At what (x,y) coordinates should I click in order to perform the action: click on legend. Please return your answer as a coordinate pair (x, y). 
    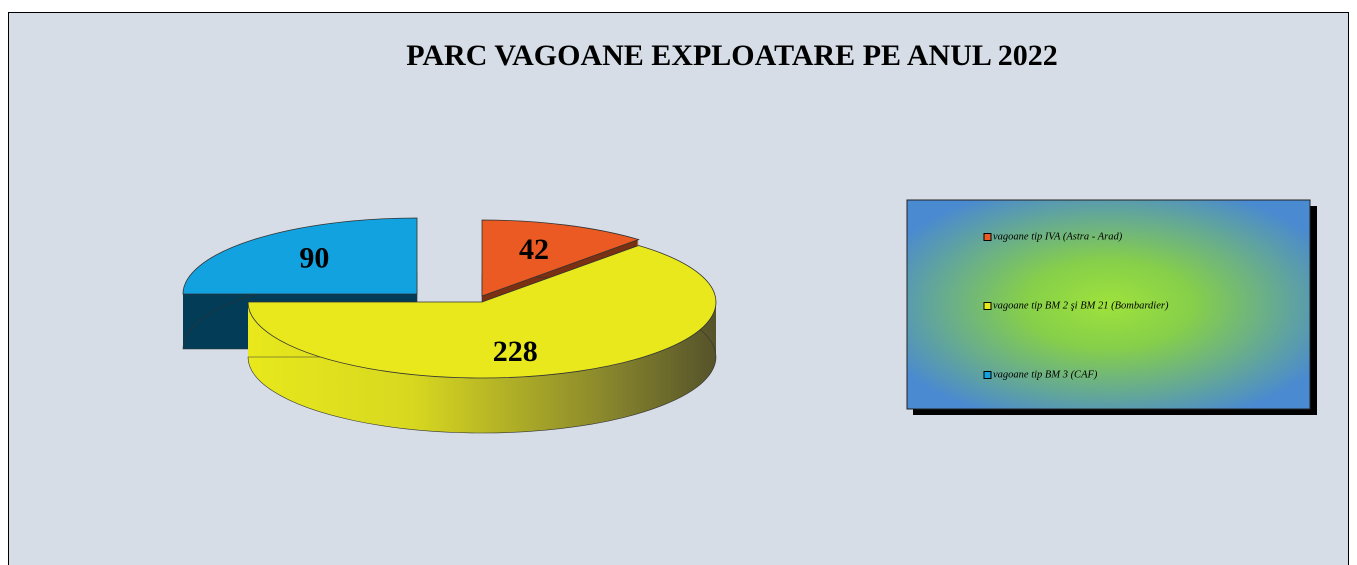
    Looking at the image, I should click on (1108, 304).